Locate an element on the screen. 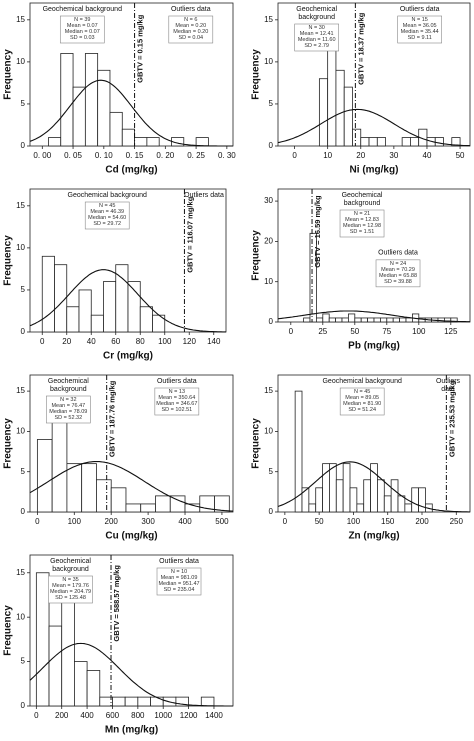  x-tick-label: 0. 10 is located at coordinates (104, 155).